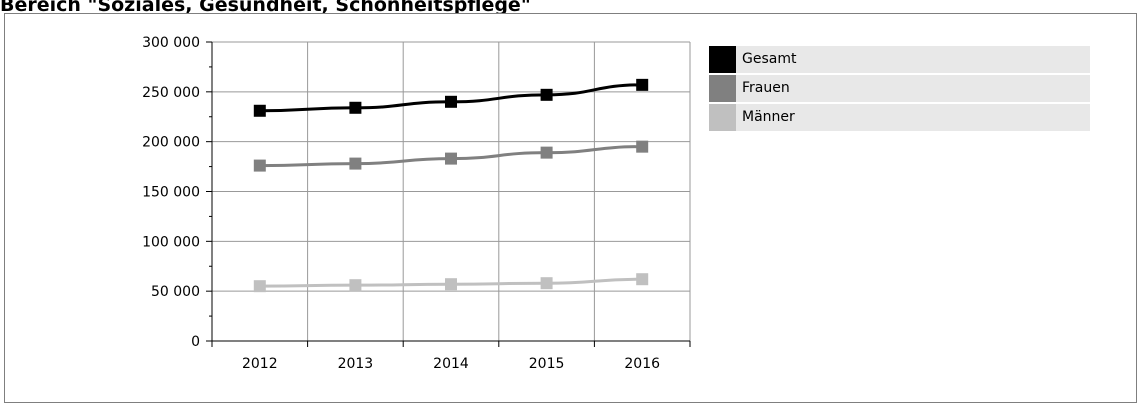 The height and width of the screenshot is (403, 1139). I want to click on x-tick-label: 2012, so click(260, 364).